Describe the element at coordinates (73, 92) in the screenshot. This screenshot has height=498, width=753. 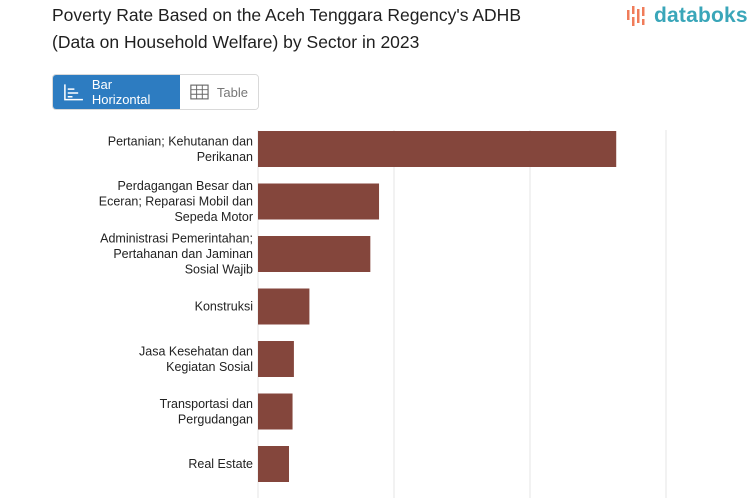
I see `bar-horizontal-icon` at that location.